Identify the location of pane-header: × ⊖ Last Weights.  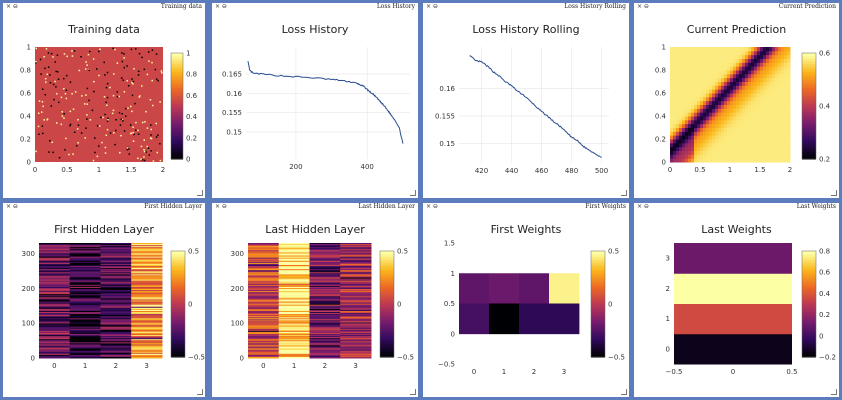
(736, 207).